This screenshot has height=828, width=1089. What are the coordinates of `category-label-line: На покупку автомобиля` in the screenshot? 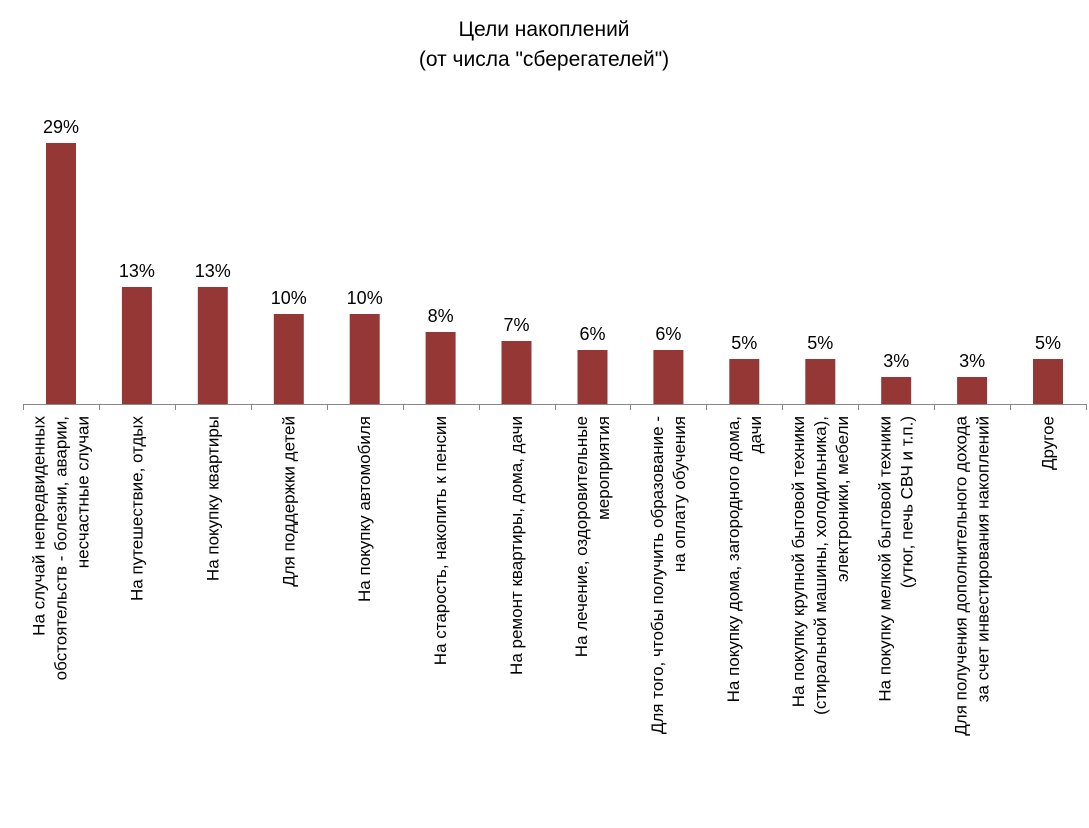 It's located at (364, 509).